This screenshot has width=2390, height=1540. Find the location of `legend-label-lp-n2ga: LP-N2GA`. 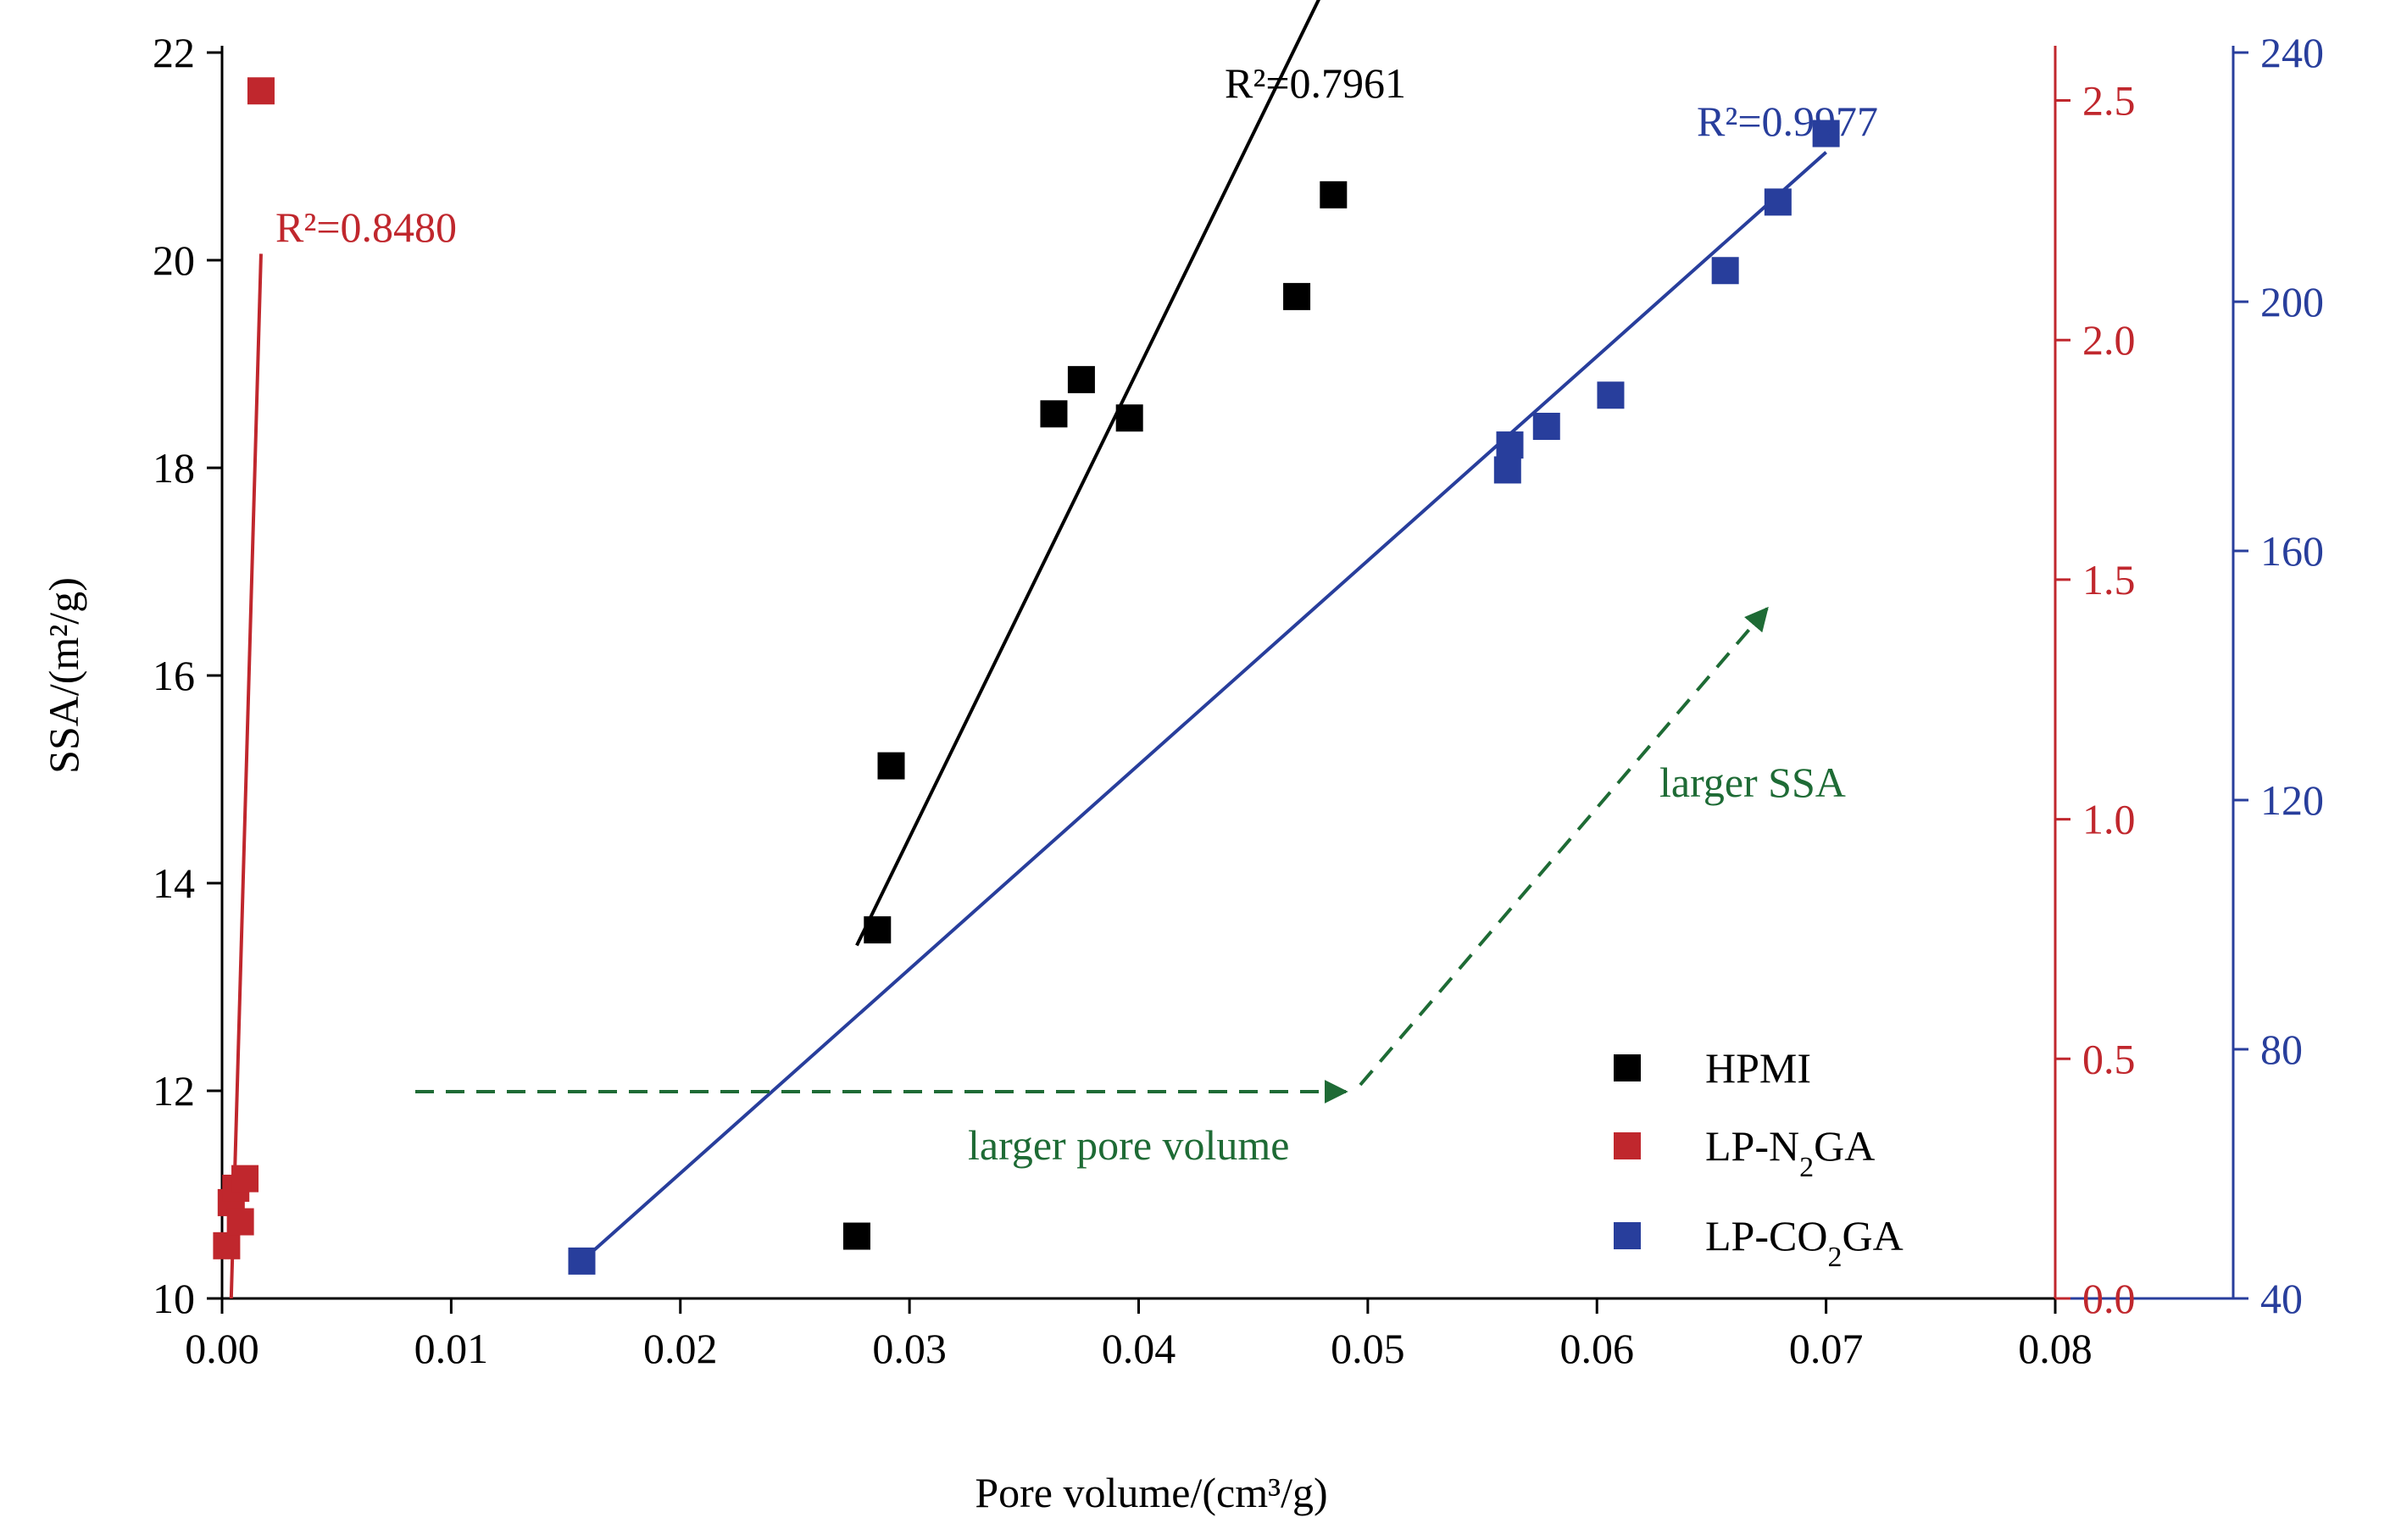

legend-label-lp-n2ga: LP-N2GA is located at coordinates (1790, 1153).